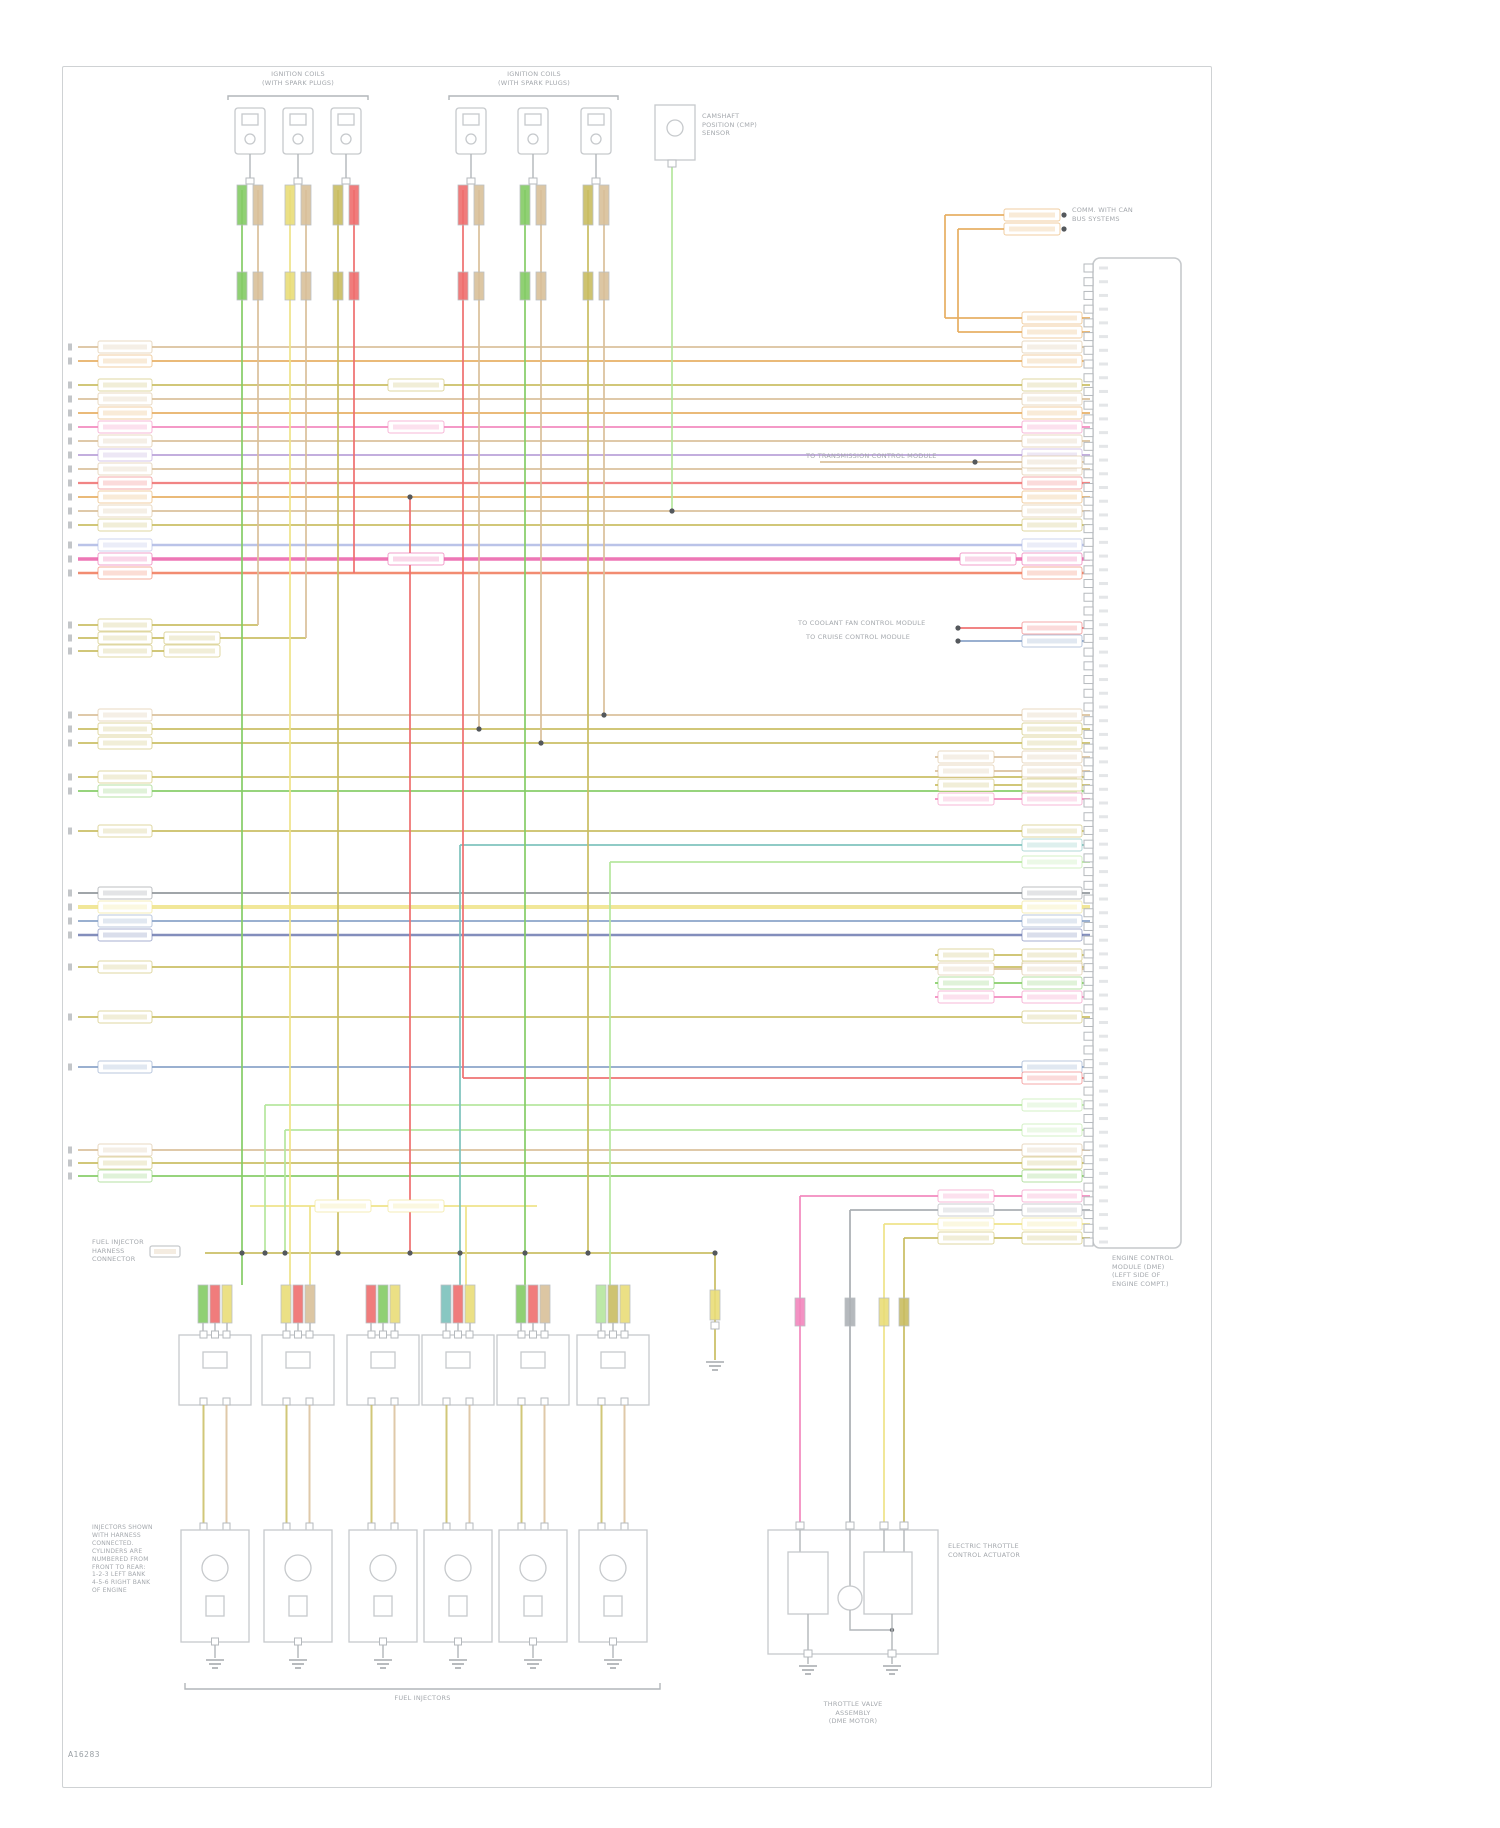 The width and height of the screenshot is (1500, 1828). Describe the element at coordinates (871, 456) in the screenshot. I see `splice-note-1: TO TRANSMISSION CONTROL MODULE` at that location.